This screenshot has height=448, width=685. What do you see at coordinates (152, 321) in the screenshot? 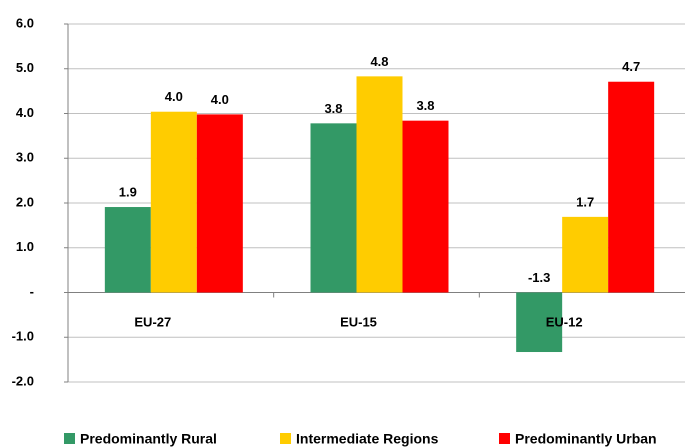
I see `x-tick-label: EU-27` at bounding box center [152, 321].